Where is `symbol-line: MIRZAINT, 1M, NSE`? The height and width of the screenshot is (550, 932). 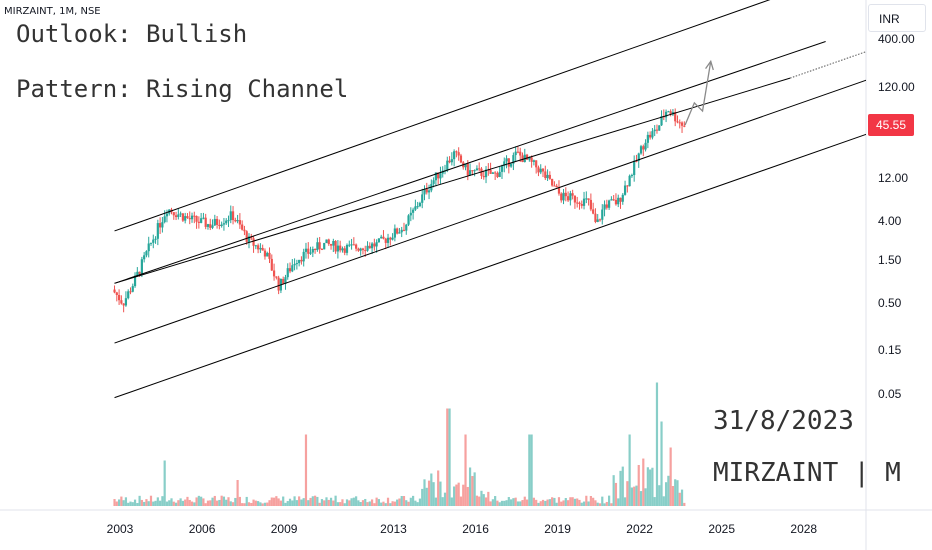 symbol-line: MIRZAINT, 1M, NSE is located at coordinates (52, 11).